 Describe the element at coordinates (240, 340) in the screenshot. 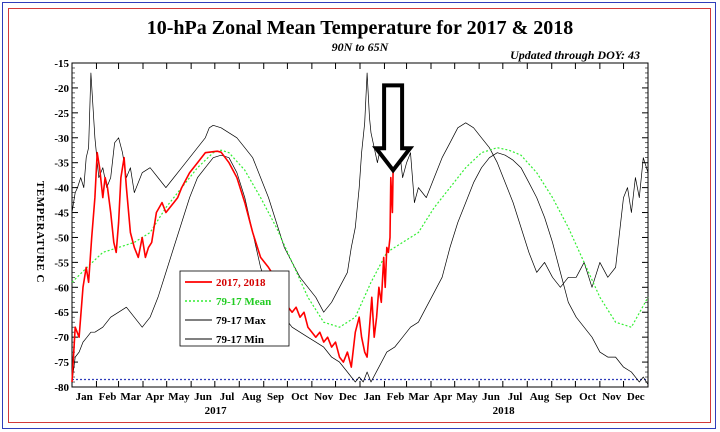

I see `legend-entry-min-label: 79-17 Min` at that location.